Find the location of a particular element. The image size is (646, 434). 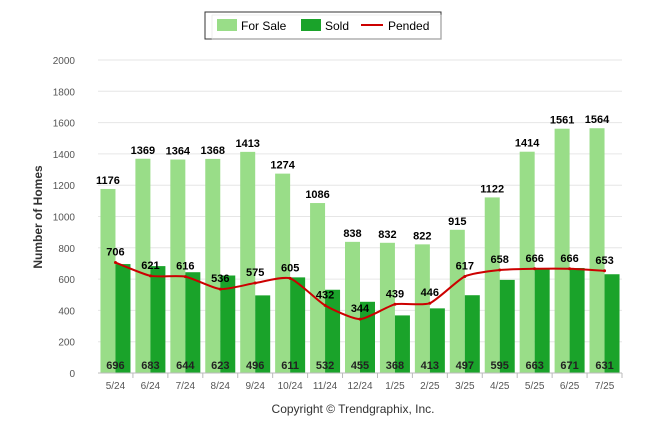

x-tick-label: 2/25 is located at coordinates (430, 386).